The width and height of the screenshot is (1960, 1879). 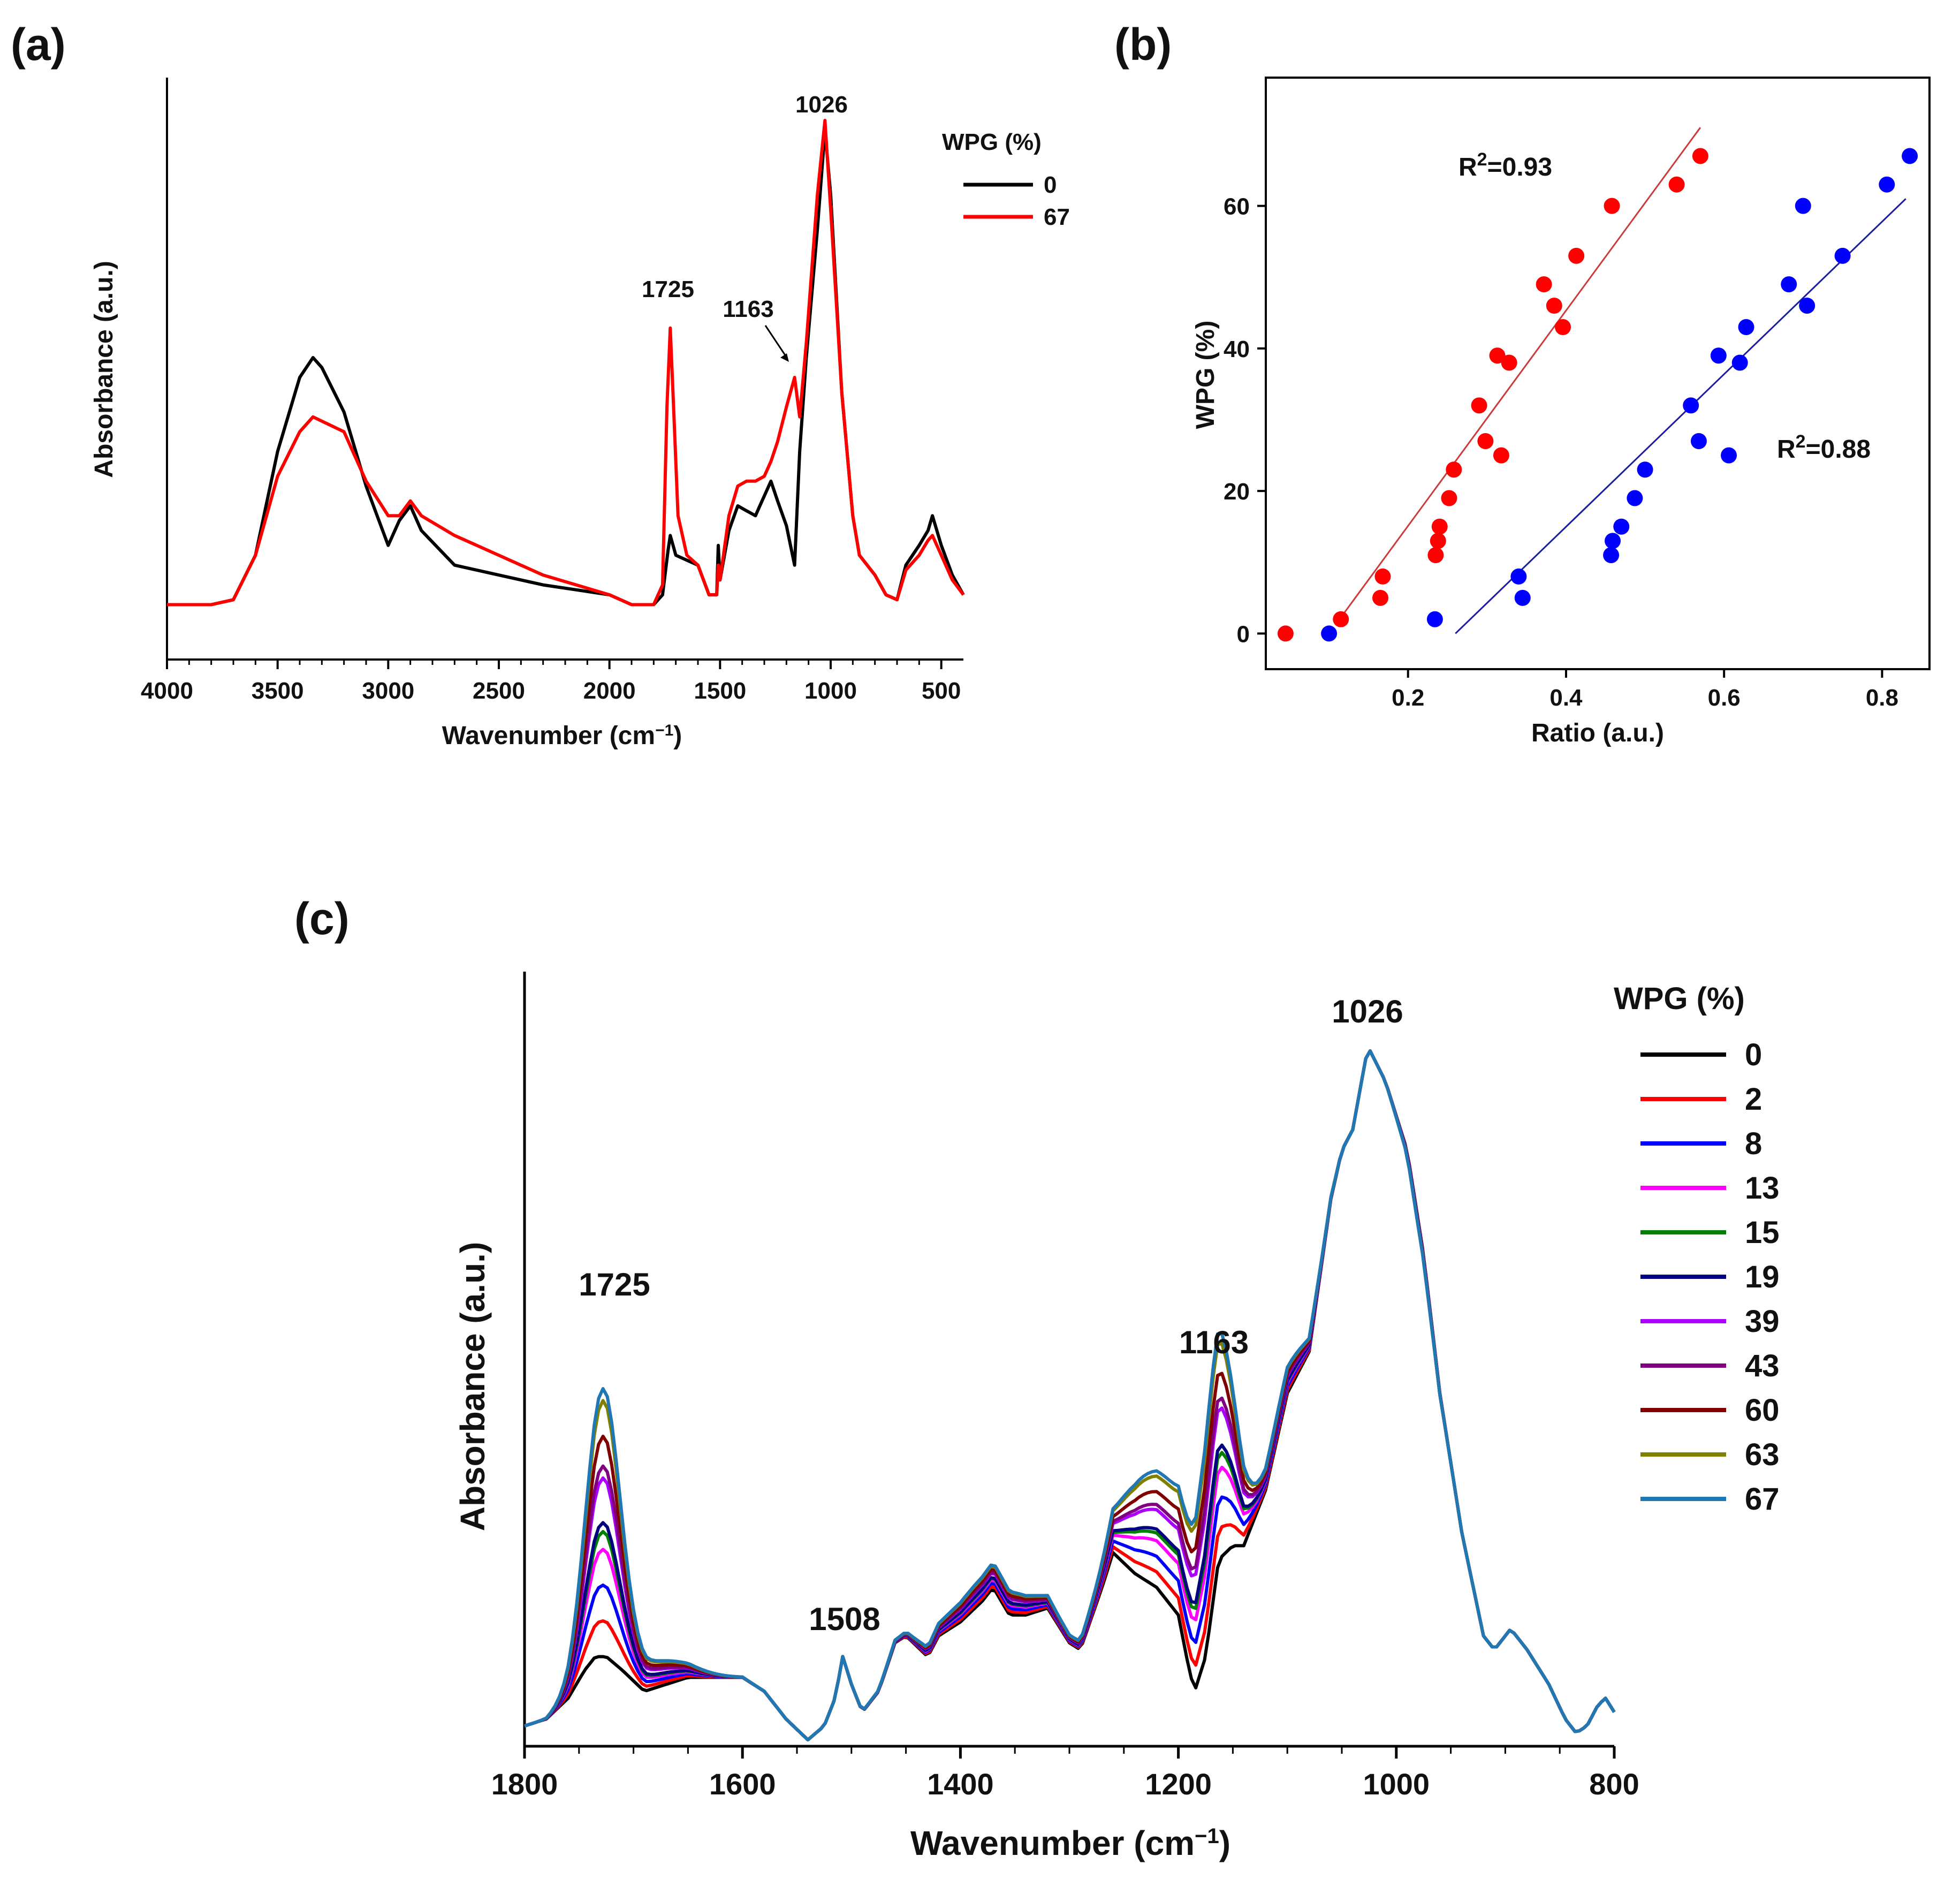 What do you see at coordinates (1762, 1188) in the screenshot?
I see `panel-c-legend-label-13: 13` at bounding box center [1762, 1188].